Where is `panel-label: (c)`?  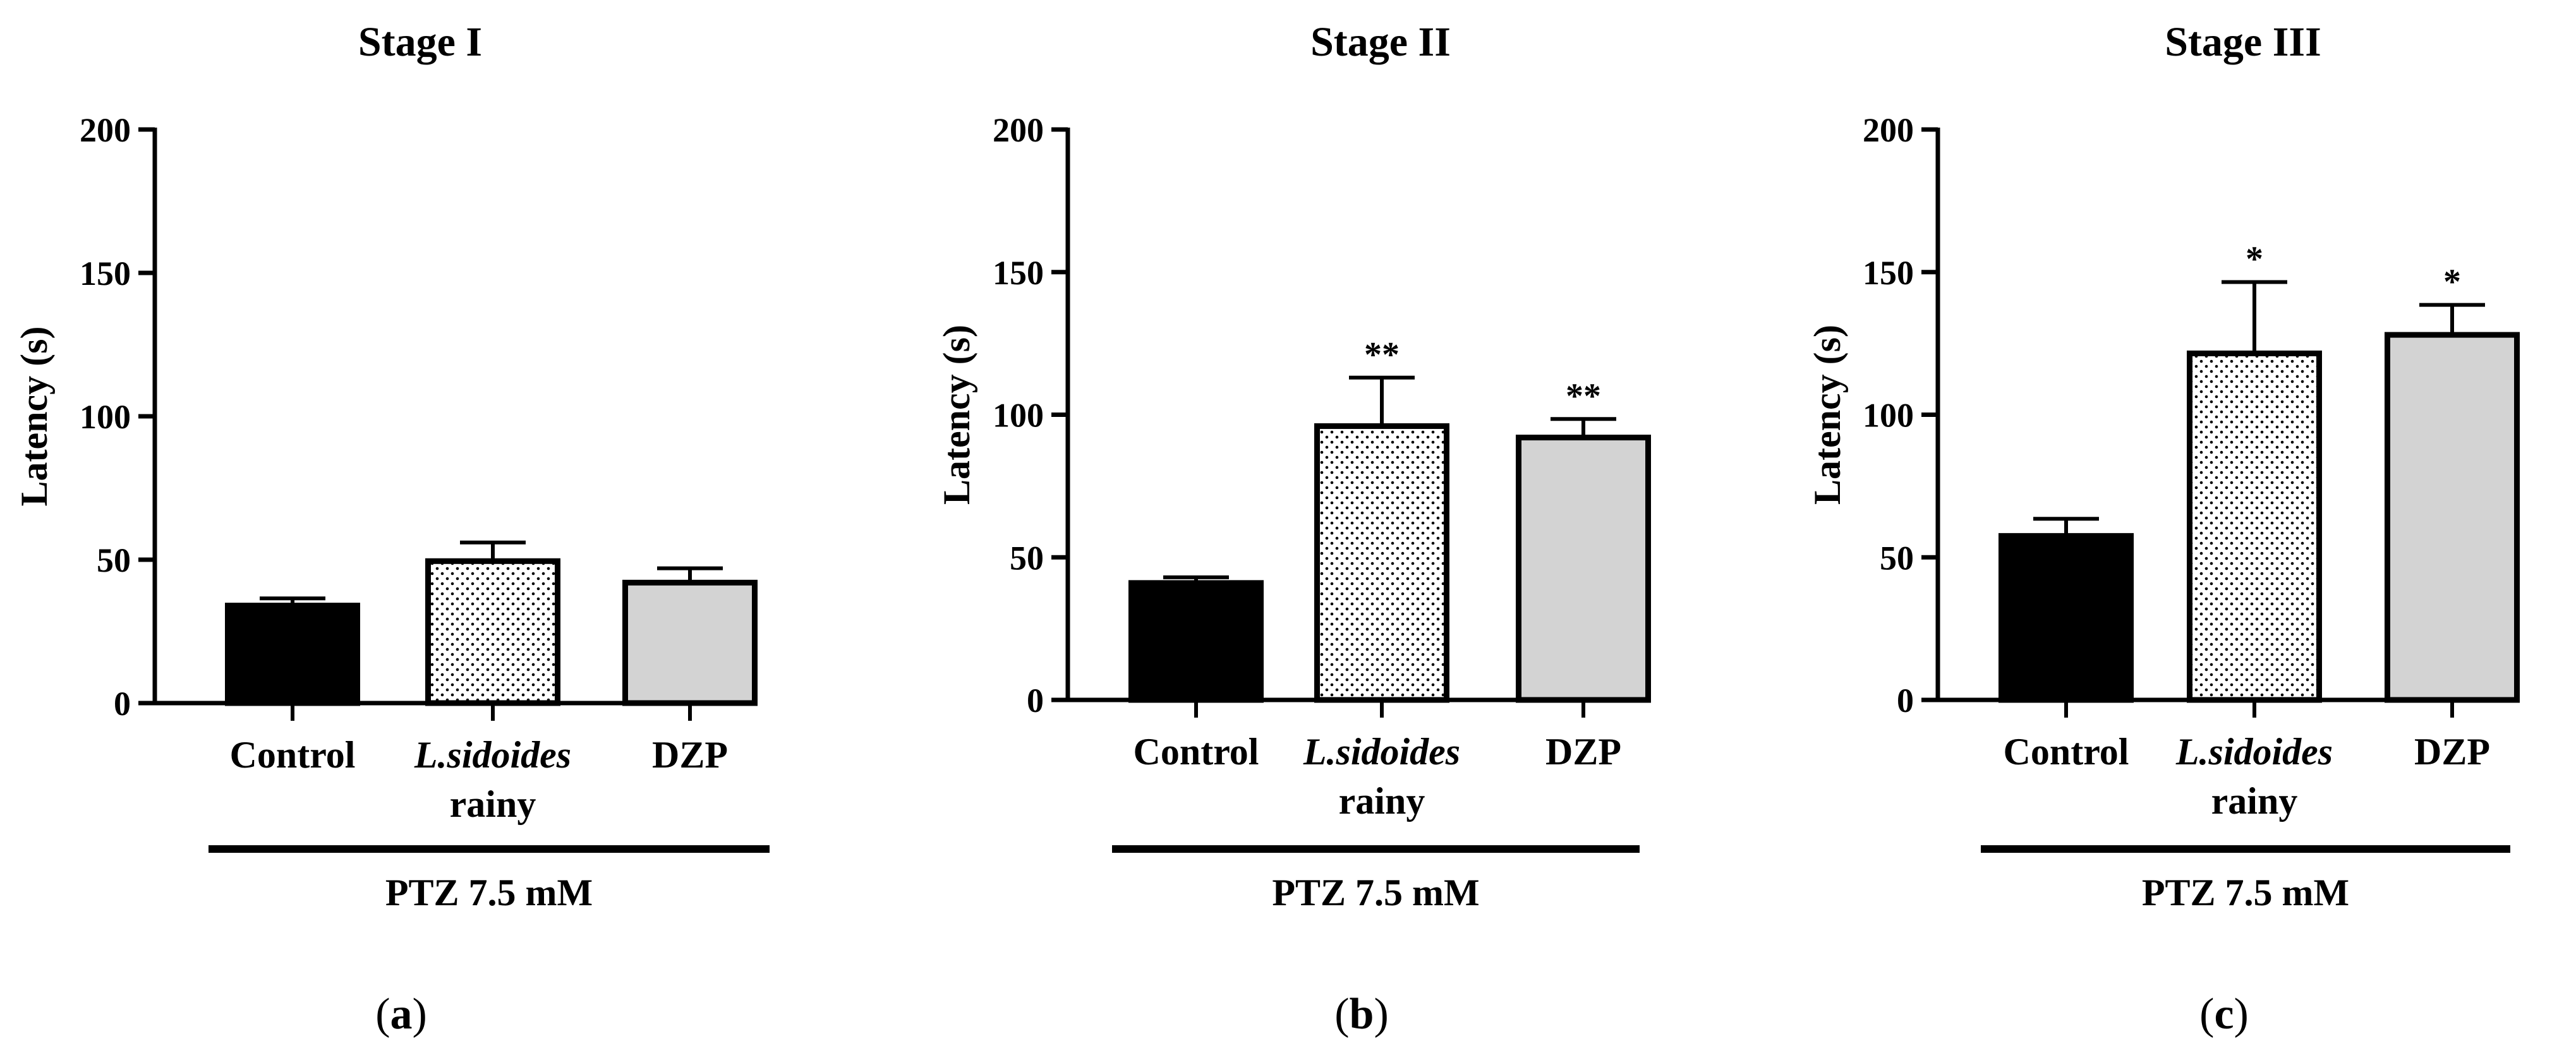
panel-label: (c) is located at coordinates (2224, 1014).